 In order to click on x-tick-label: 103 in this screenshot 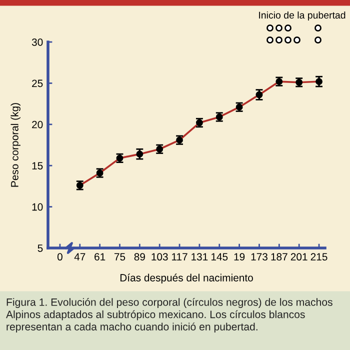, I will do `click(160, 257)`.